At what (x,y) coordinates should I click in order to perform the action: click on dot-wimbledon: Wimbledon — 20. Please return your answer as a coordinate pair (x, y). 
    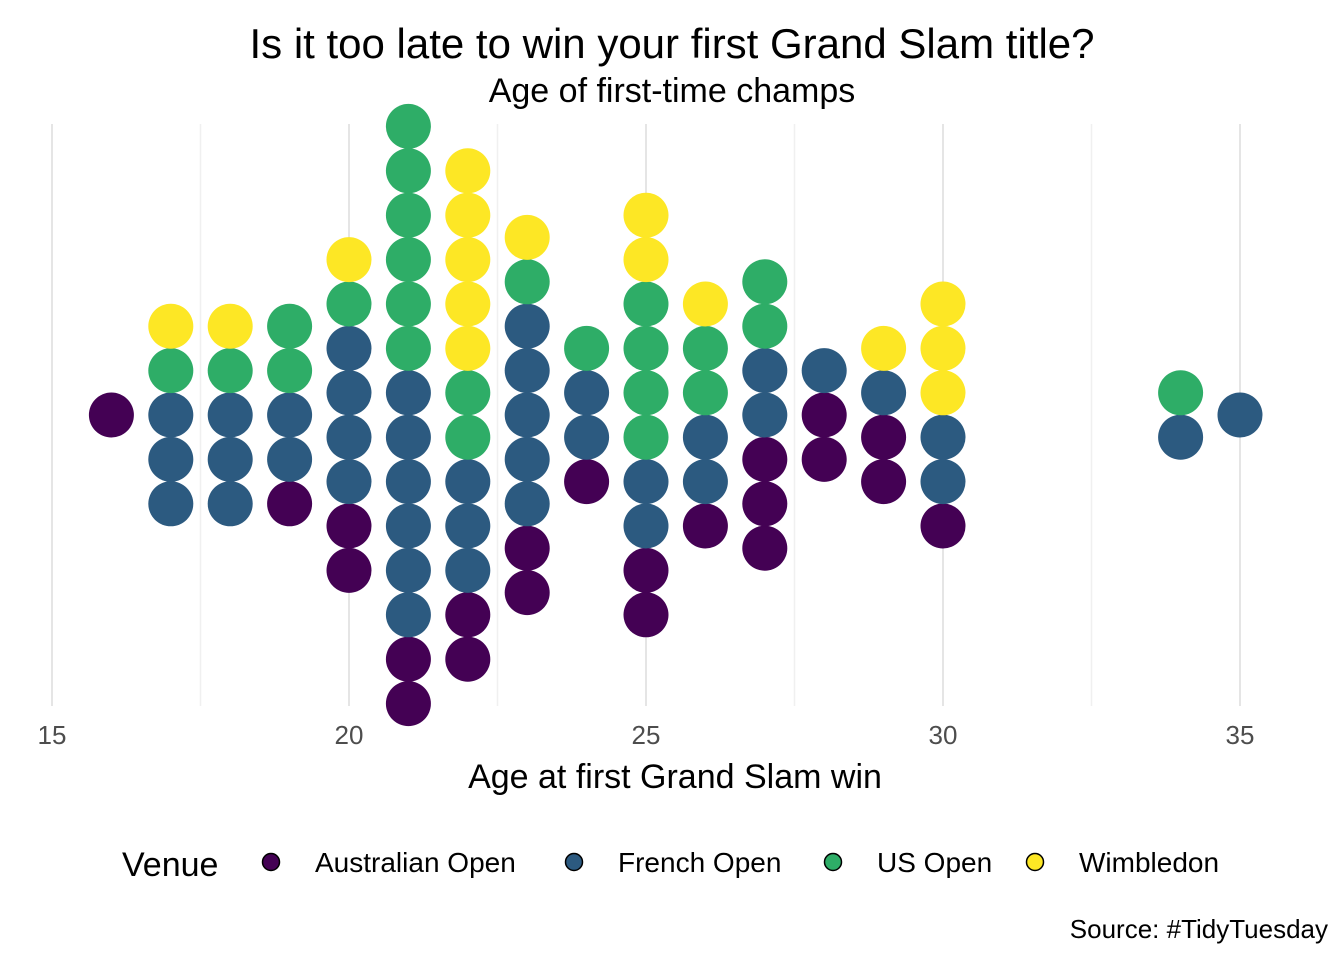
    Looking at the image, I should click on (349, 260).